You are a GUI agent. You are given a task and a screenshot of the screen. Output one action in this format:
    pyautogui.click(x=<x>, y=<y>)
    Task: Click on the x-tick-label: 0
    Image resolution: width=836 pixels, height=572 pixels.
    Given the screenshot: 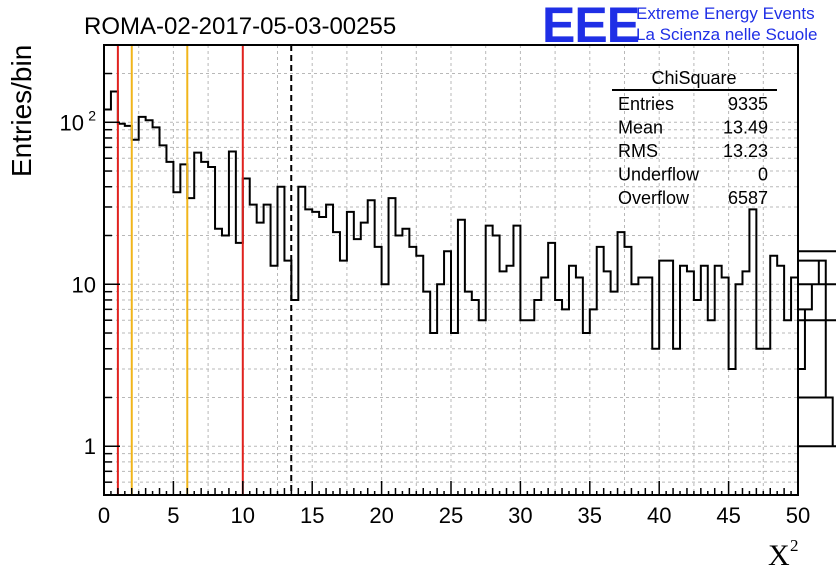 What is the action you would take?
    pyautogui.click(x=104, y=515)
    